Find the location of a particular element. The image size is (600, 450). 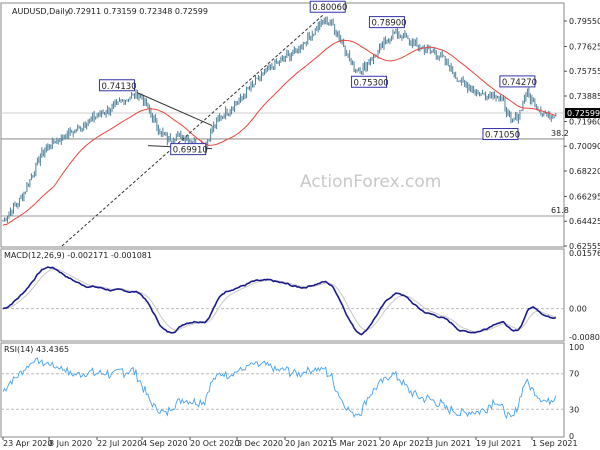

swing-label: 0.71050 is located at coordinates (502, 136).